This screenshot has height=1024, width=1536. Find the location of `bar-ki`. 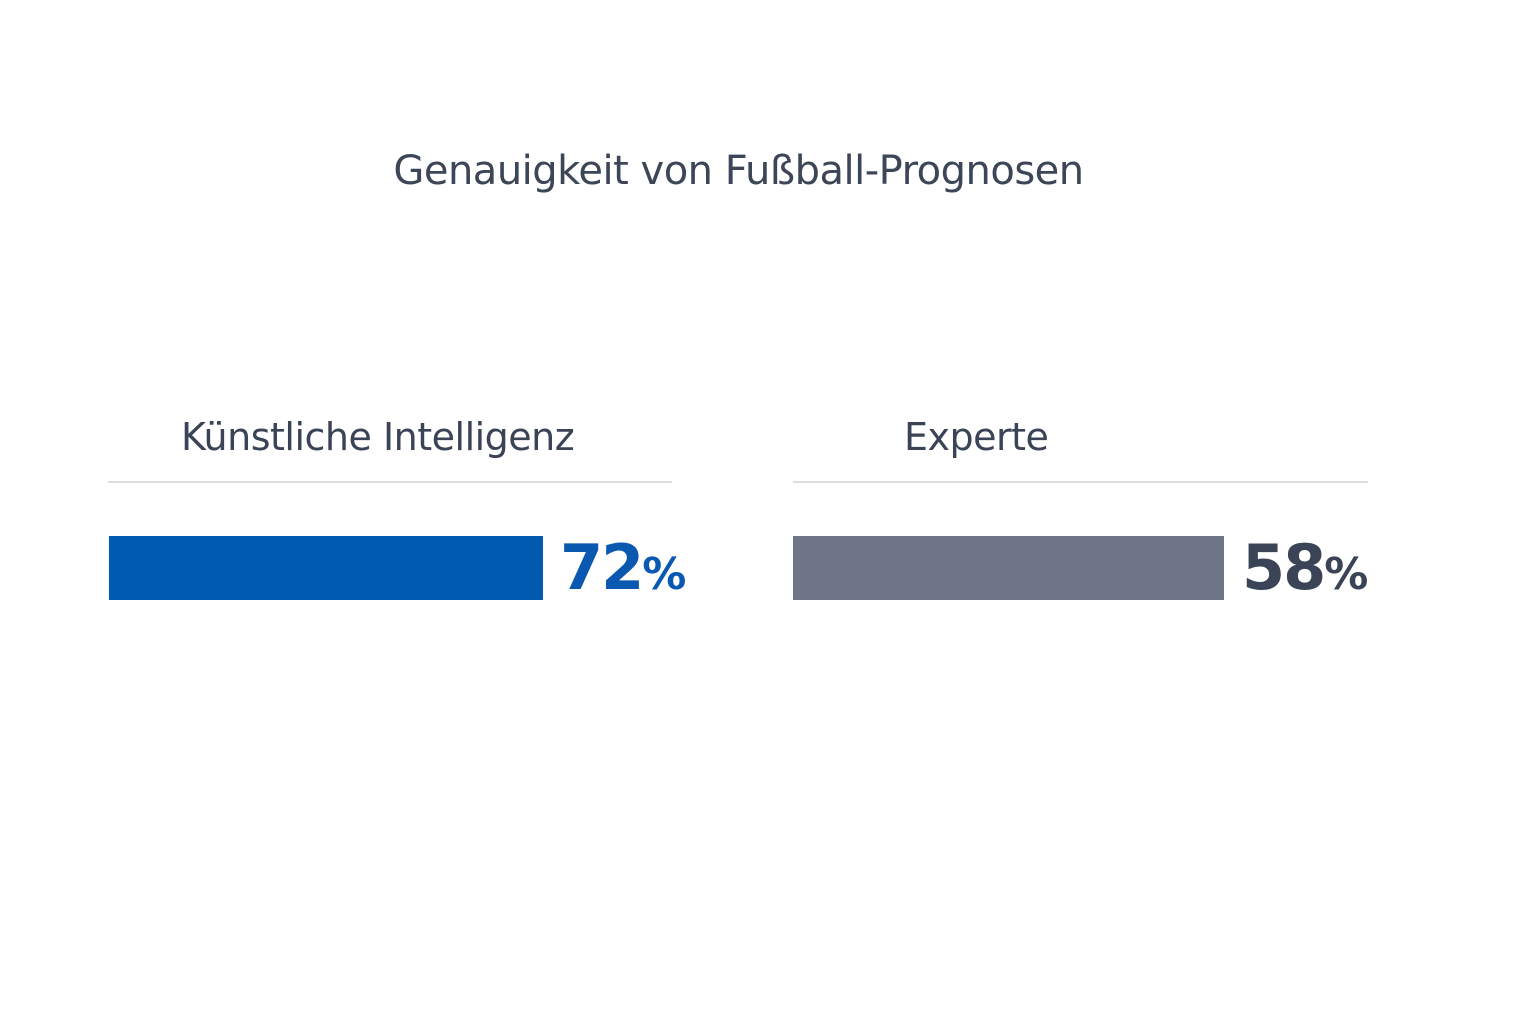

bar-ki is located at coordinates (326, 568).